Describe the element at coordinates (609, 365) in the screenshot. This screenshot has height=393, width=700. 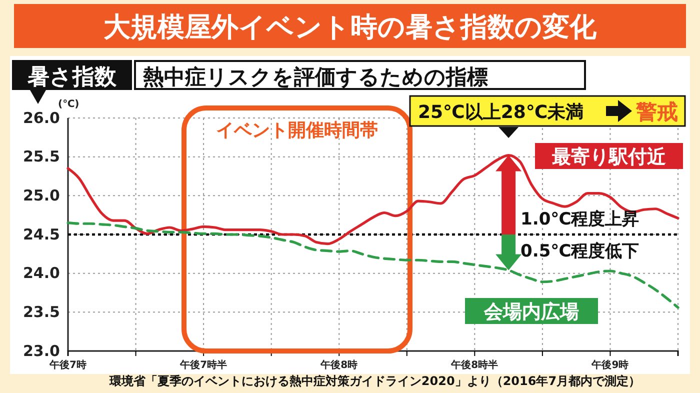
I see `x-tick-label: 午後9時` at that location.